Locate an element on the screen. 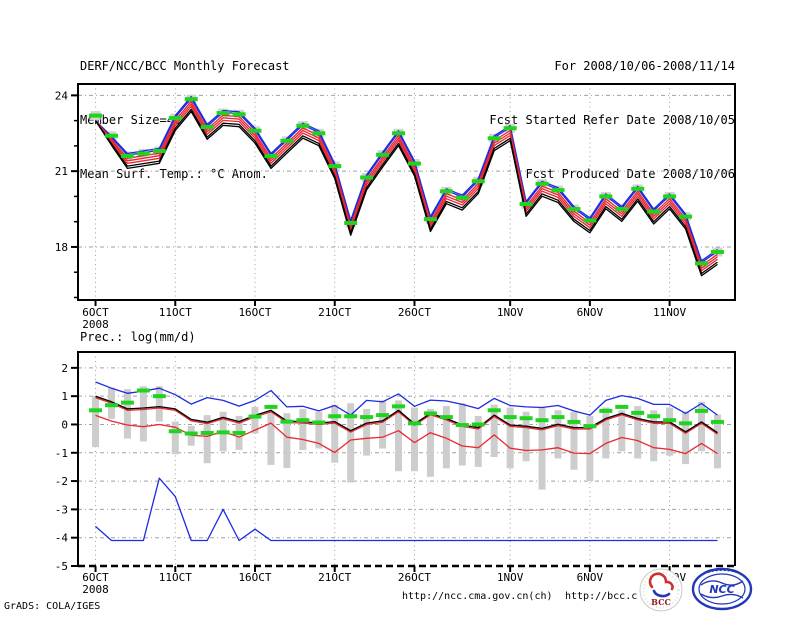 The height and width of the screenshot is (618, 800). bcc-url: http://bcc.c is located at coordinates (601, 596).